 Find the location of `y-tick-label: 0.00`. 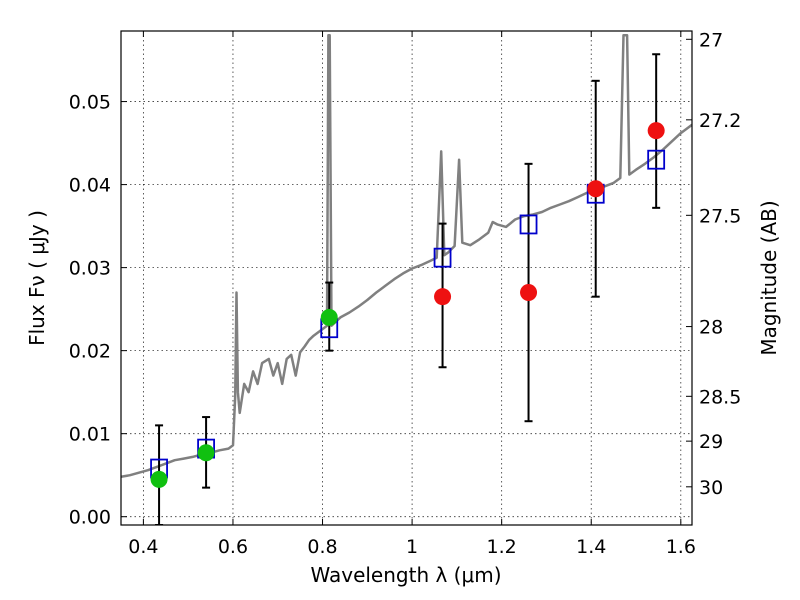

y-tick-label: 0.00 is located at coordinates (90, 518).